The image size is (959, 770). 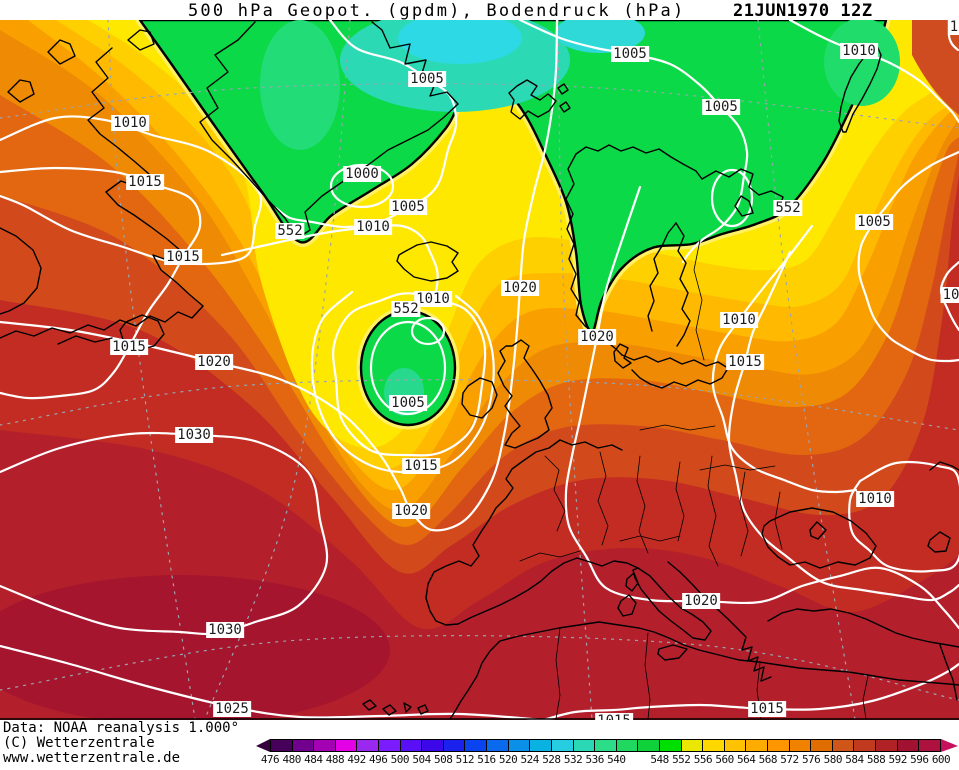 I want to click on colorbar-label: 576, so click(x=811, y=759).